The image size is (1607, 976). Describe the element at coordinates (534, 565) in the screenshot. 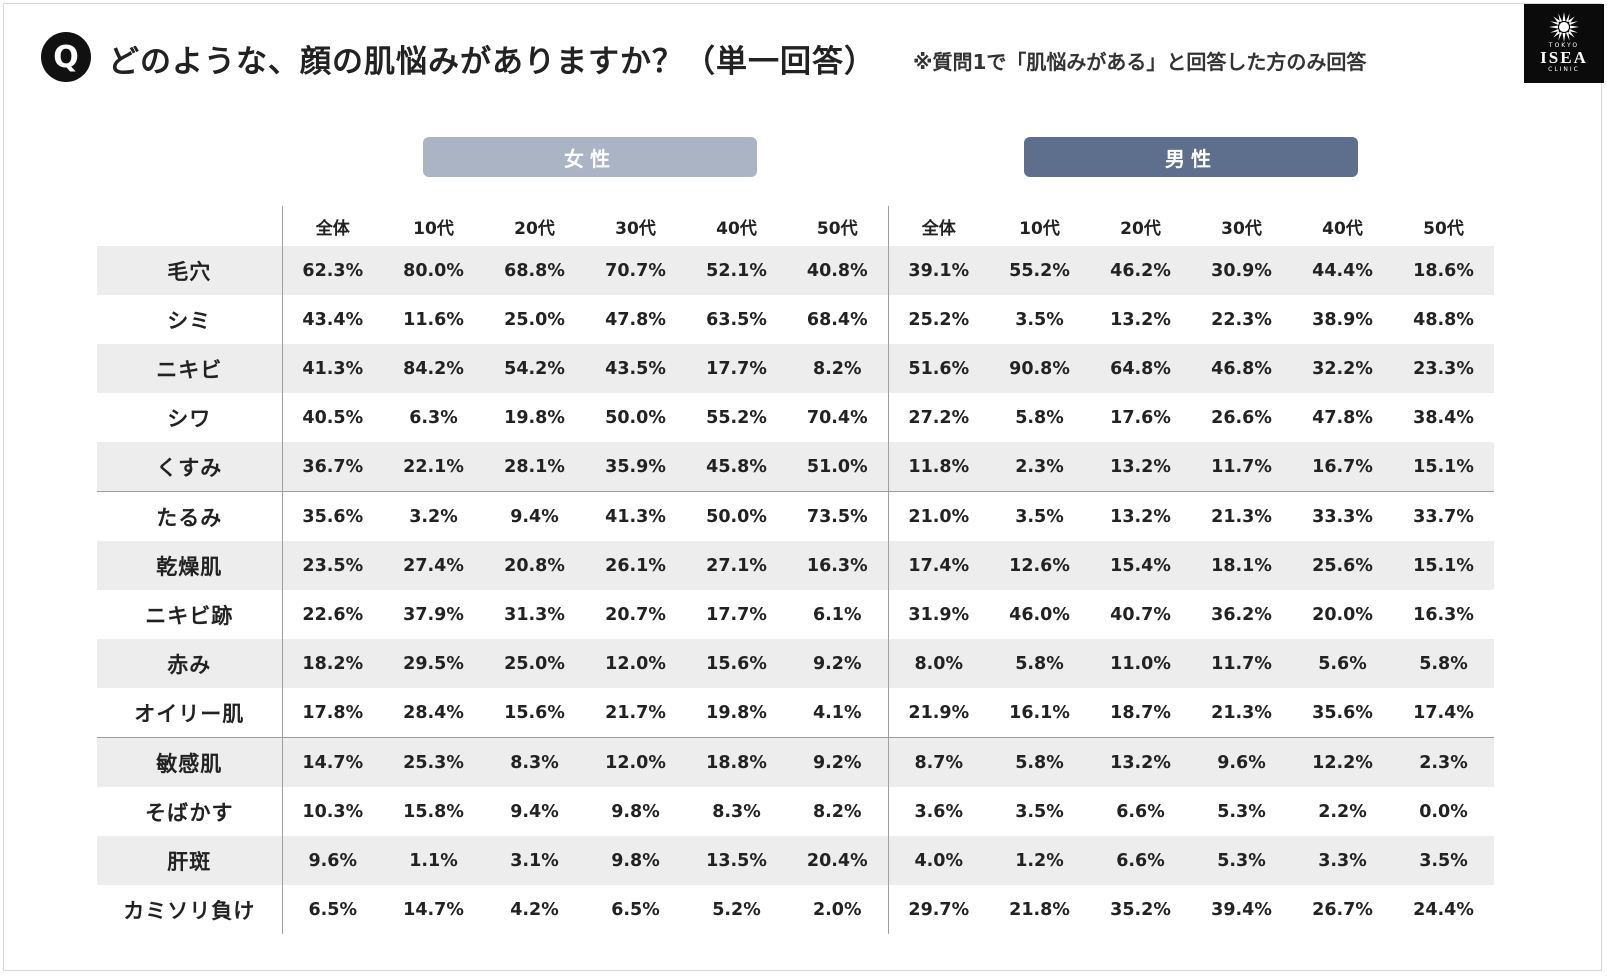

I see `value-cell: 20.8%` at that location.